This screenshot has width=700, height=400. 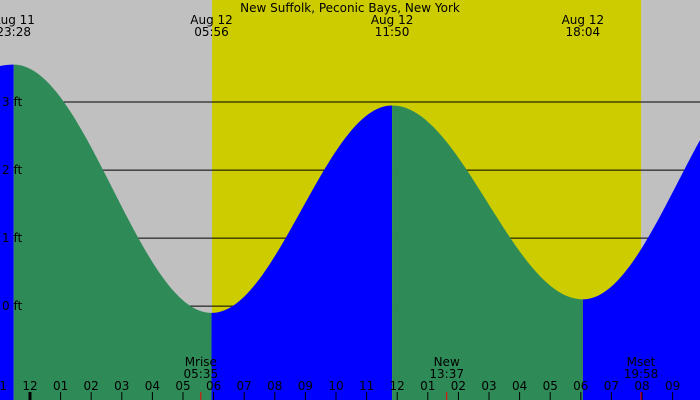 What do you see at coordinates (335, 386) in the screenshot?
I see `x-tick-label: 10` at bounding box center [335, 386].